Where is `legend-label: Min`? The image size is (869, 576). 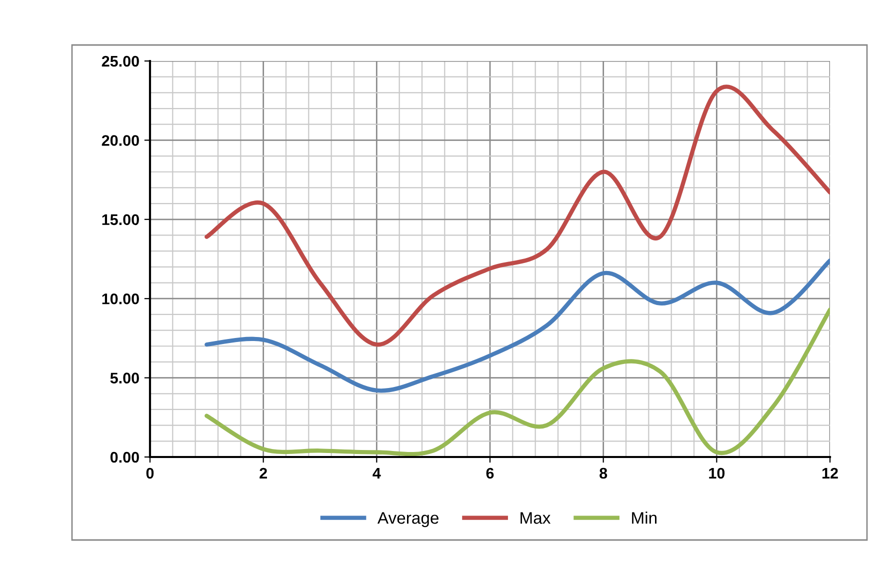
legend-label: Min is located at coordinates (644, 518).